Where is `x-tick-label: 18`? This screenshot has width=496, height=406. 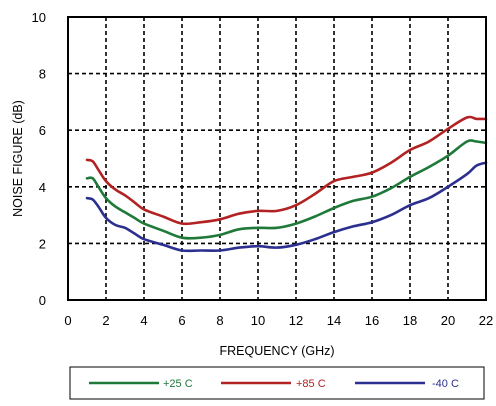
x-tick-label: 18 is located at coordinates (410, 320).